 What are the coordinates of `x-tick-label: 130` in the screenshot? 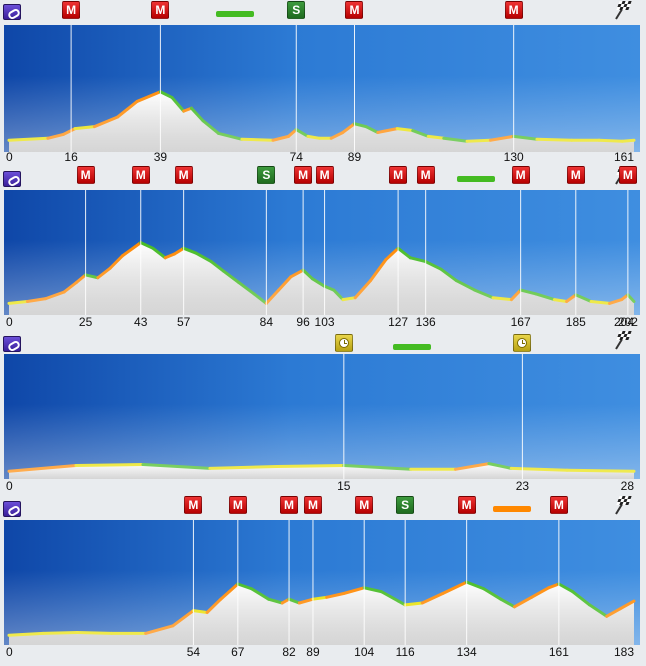 It's located at (513, 157).